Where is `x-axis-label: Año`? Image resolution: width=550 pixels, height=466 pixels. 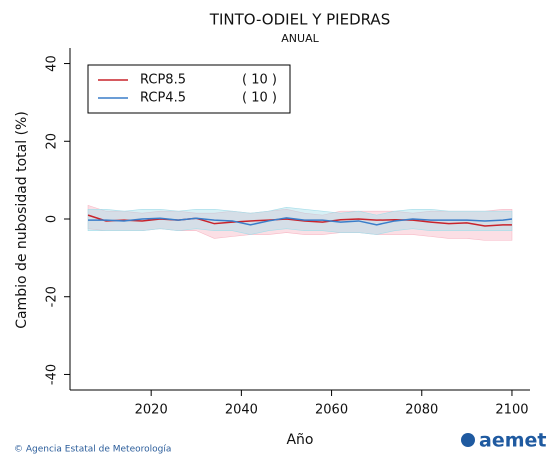 x-axis-label: Año is located at coordinates (299, 440).